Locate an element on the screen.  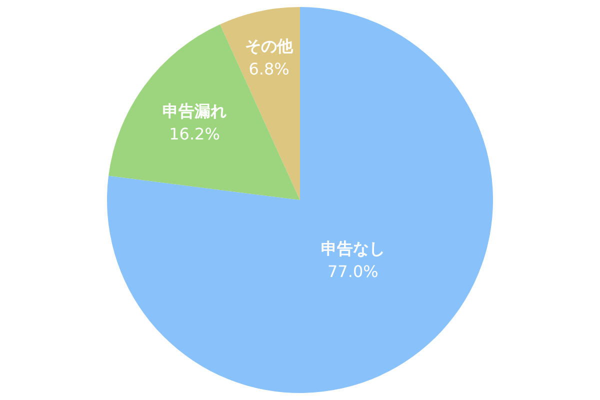
data-label: 6.8% is located at coordinates (269, 68).